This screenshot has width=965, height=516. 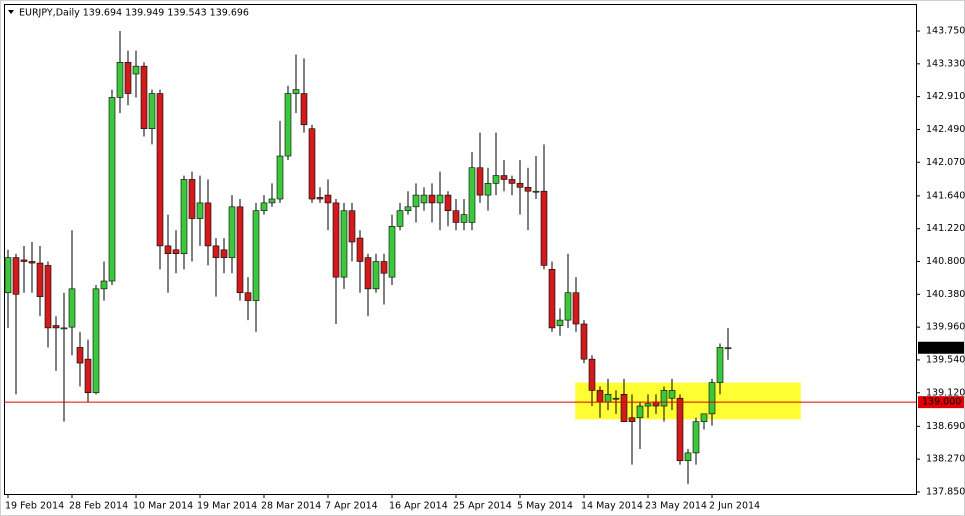 What do you see at coordinates (945, 327) in the screenshot?
I see `y-tick-label: 139.960` at bounding box center [945, 327].